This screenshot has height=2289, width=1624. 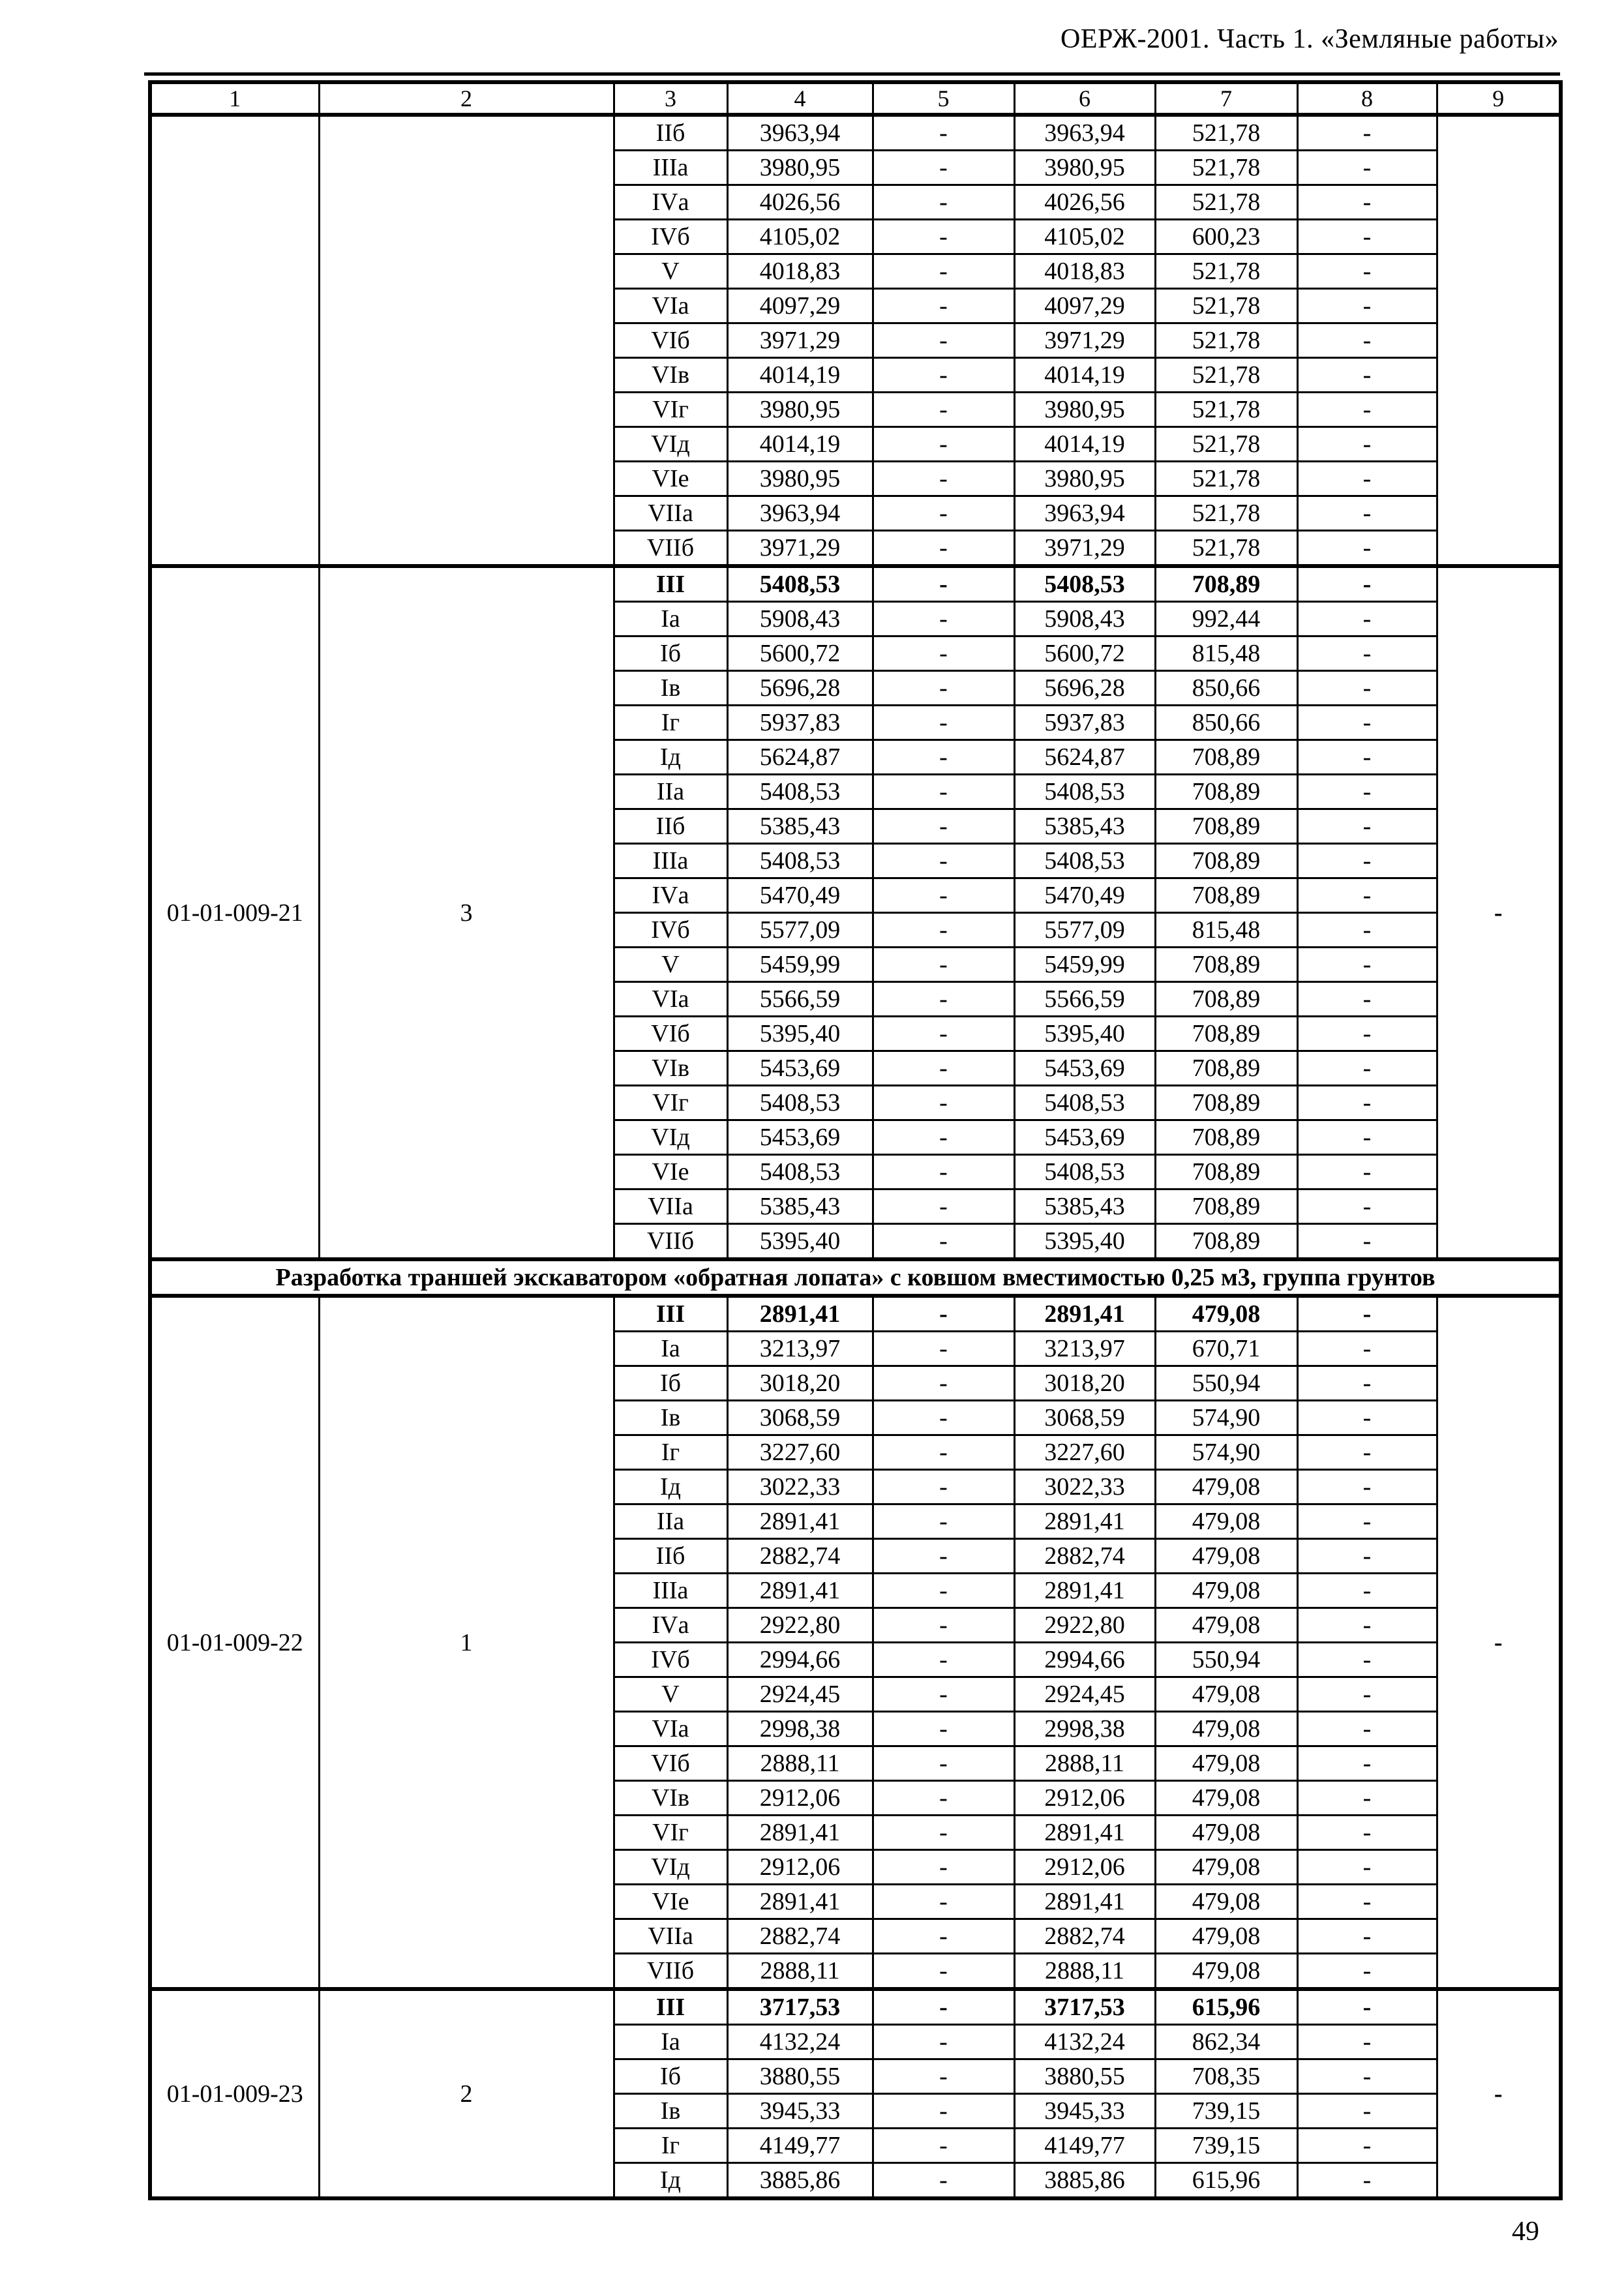 I want to click on direct-cost-cell: 3022,33, so click(x=1084, y=1487).